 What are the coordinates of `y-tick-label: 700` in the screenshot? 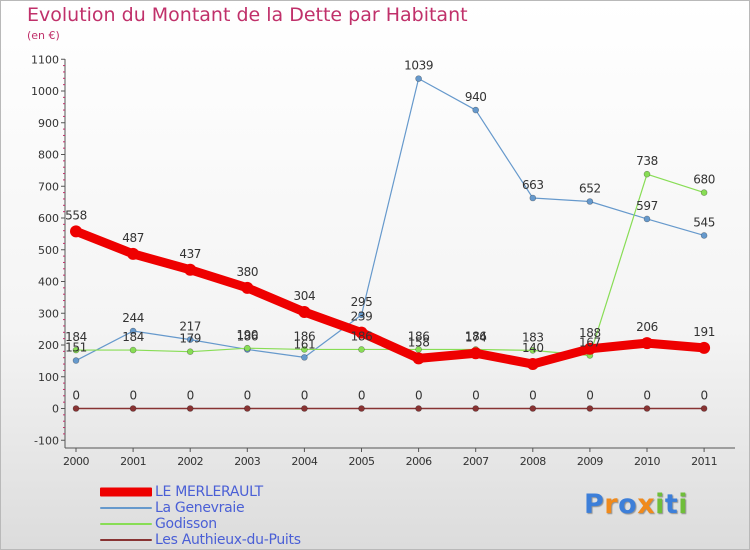 It's located at (48, 186).